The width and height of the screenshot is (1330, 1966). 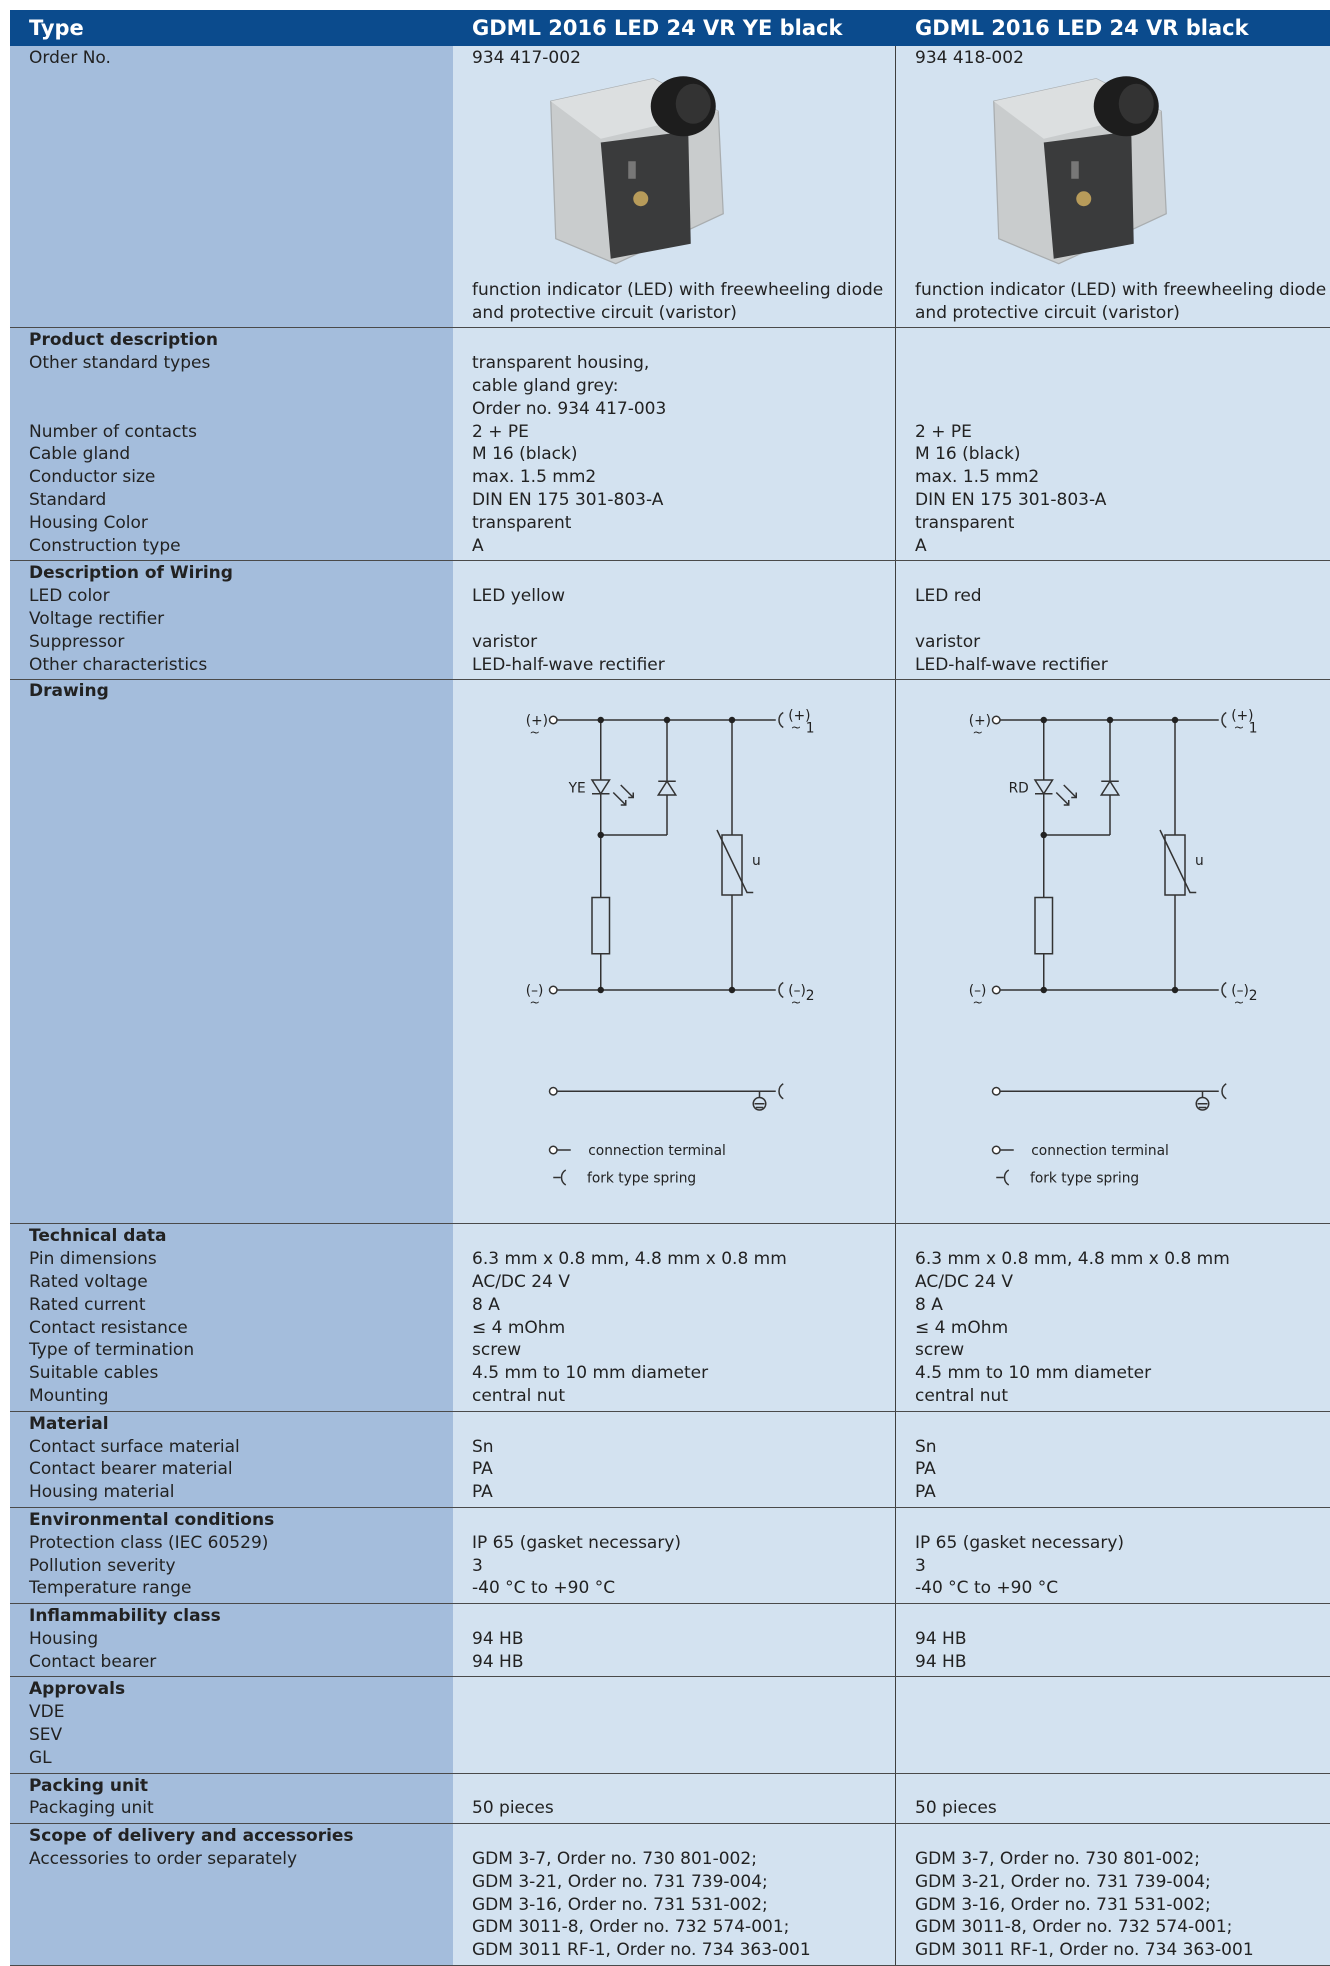 I want to click on value-cell: ≤ 4 mOhm, so click(x=674, y=1328).